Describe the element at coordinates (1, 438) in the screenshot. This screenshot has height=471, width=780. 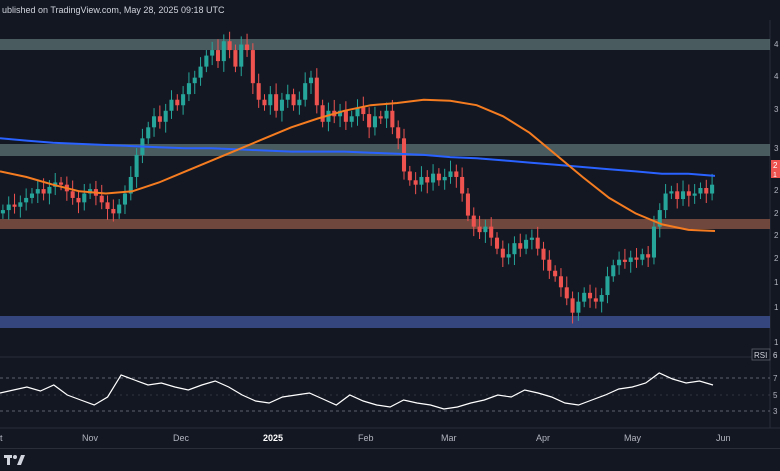
I see `time-label: t` at that location.